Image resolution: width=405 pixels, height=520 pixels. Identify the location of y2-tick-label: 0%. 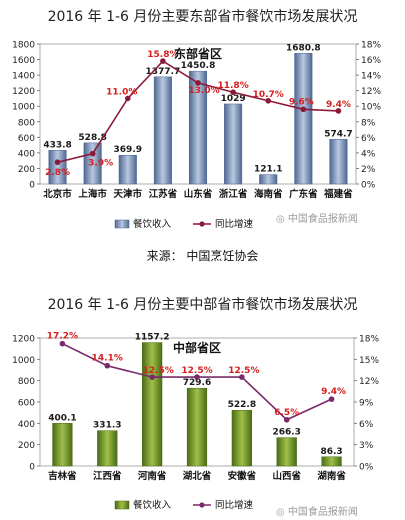
(368, 186).